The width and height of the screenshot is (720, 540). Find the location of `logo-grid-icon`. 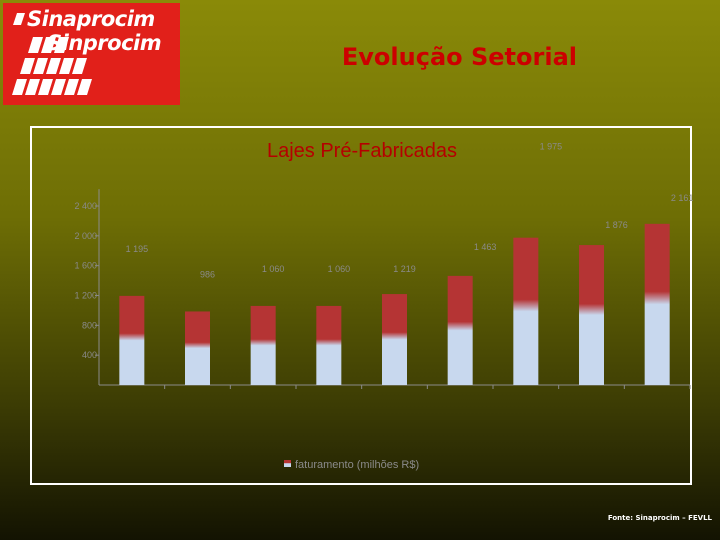

logo-grid-icon is located at coordinates (52, 54).